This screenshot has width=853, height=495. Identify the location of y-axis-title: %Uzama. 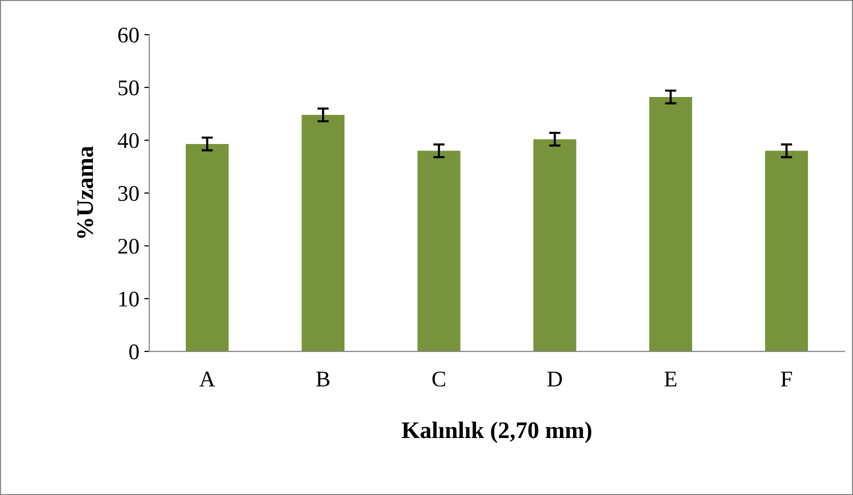
(85, 192).